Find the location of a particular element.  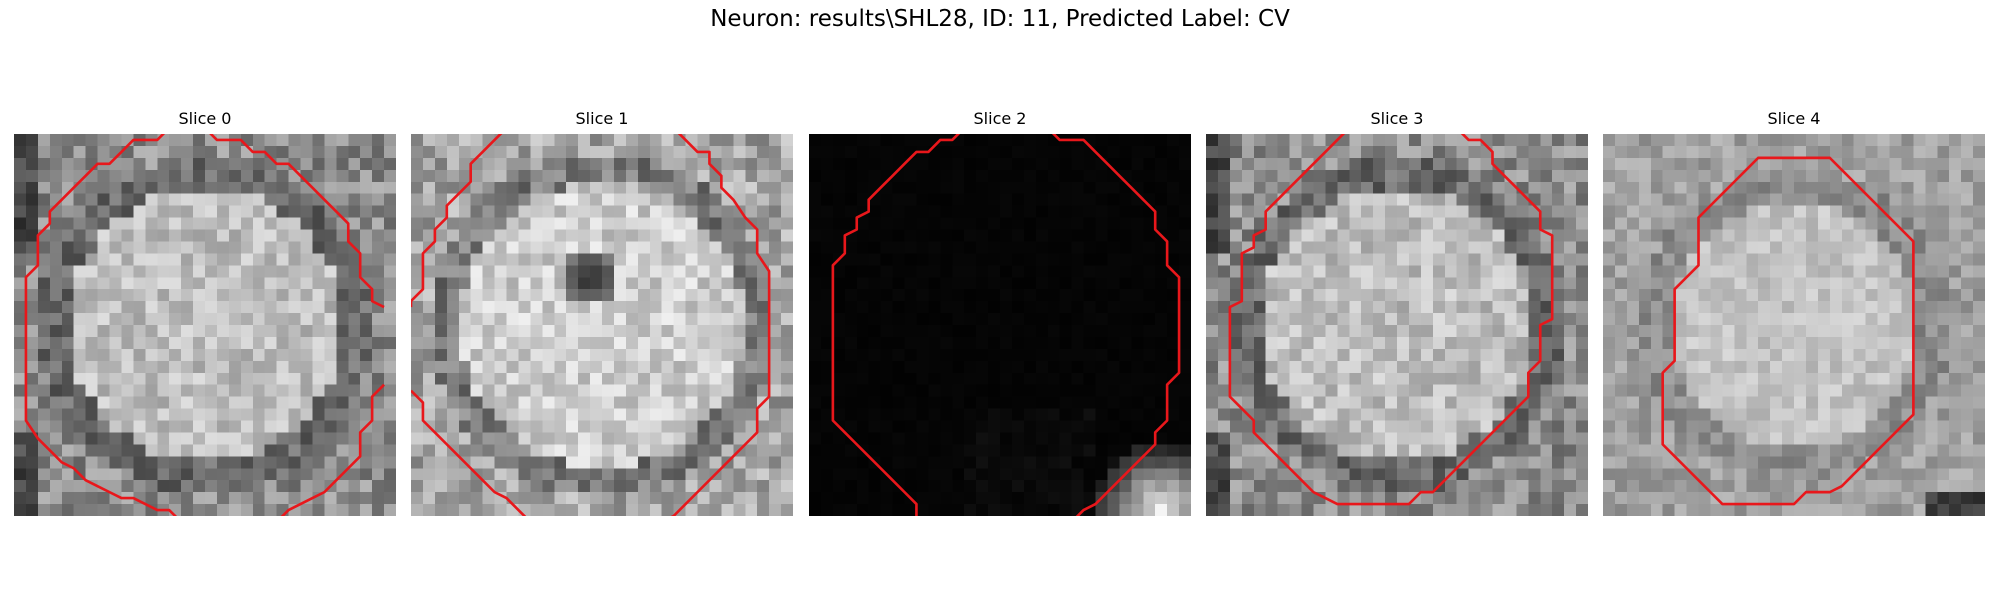

slice-2-image is located at coordinates (1000, 325).